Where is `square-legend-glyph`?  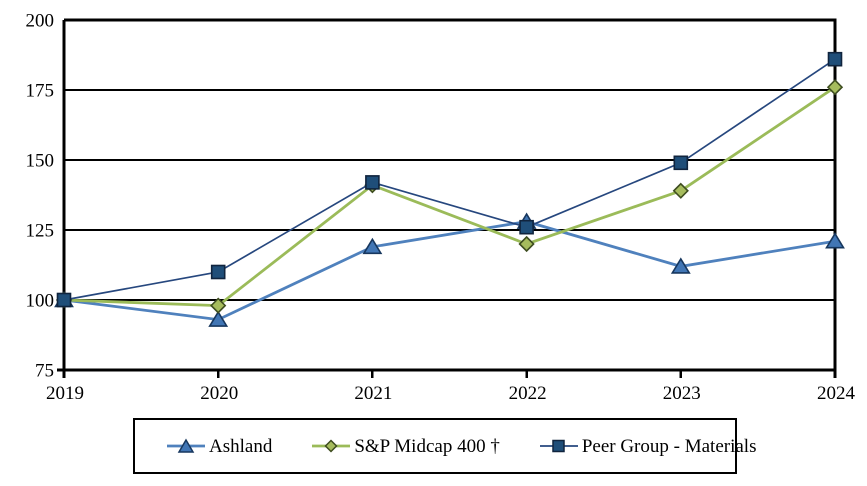
square-legend-glyph is located at coordinates (558, 446).